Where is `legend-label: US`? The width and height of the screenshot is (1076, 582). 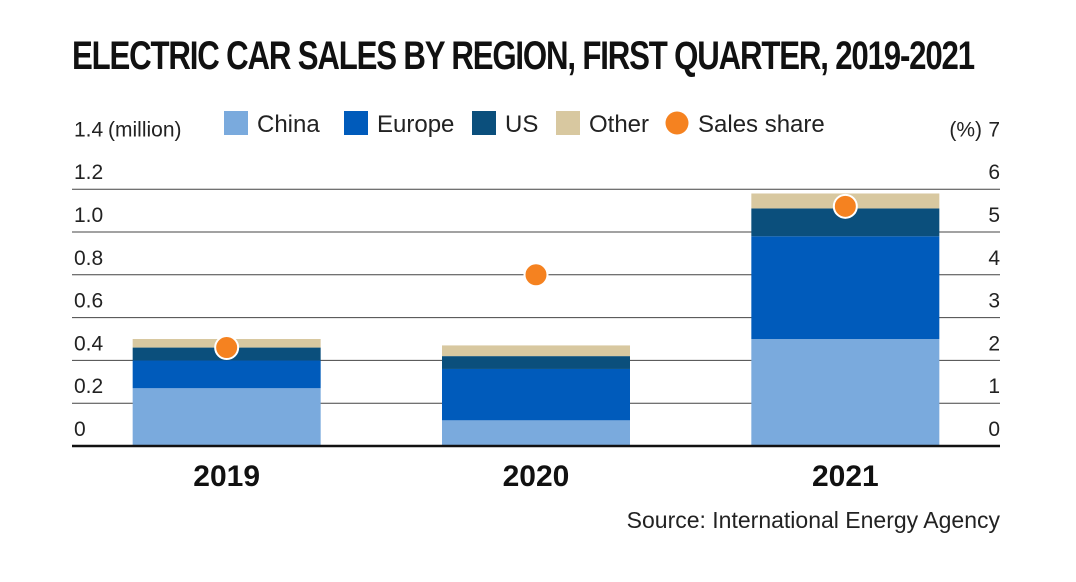
legend-label: US is located at coordinates (521, 124).